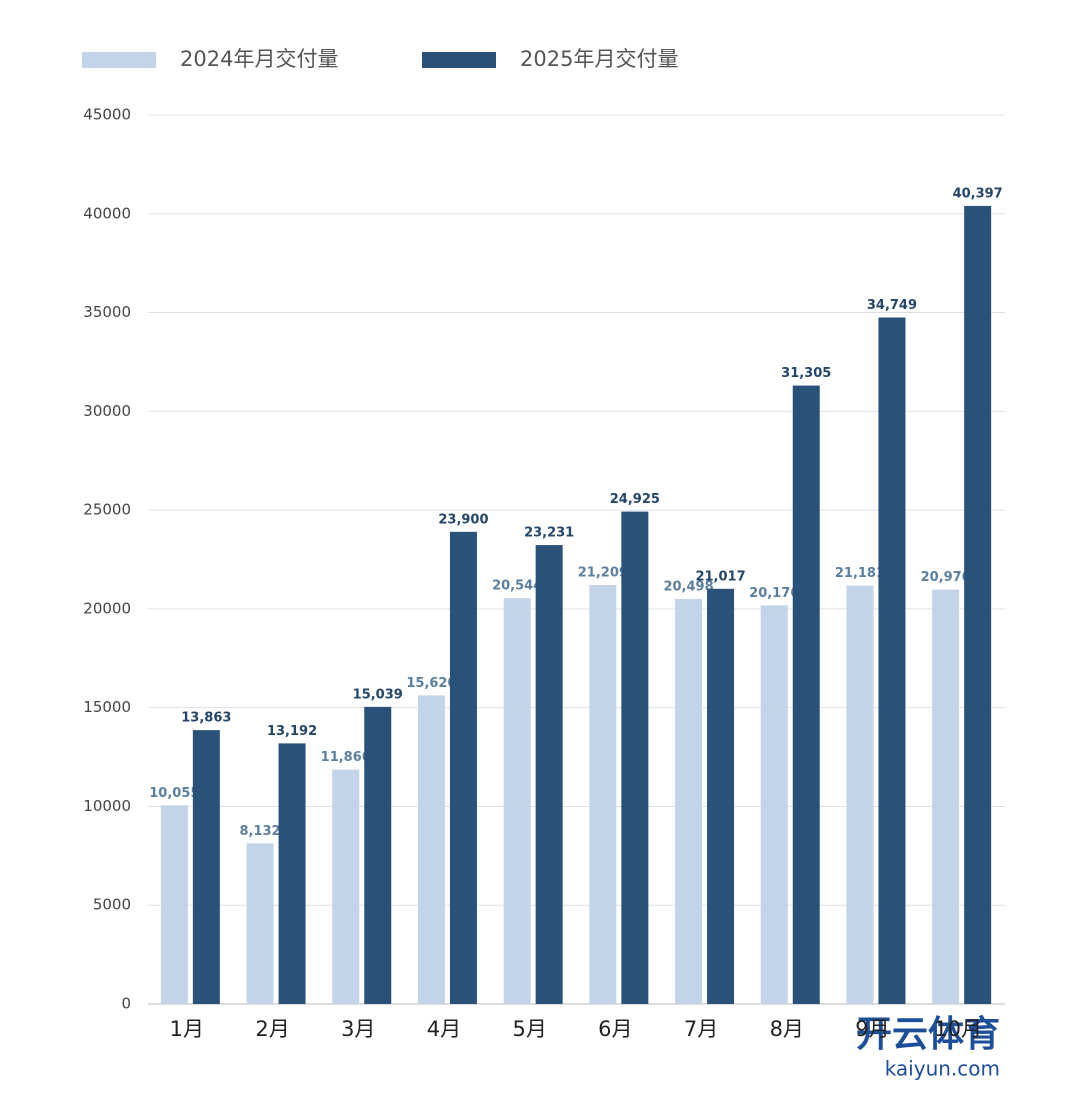  What do you see at coordinates (529, 1029) in the screenshot?
I see `x-tick-label: 5月` at bounding box center [529, 1029].